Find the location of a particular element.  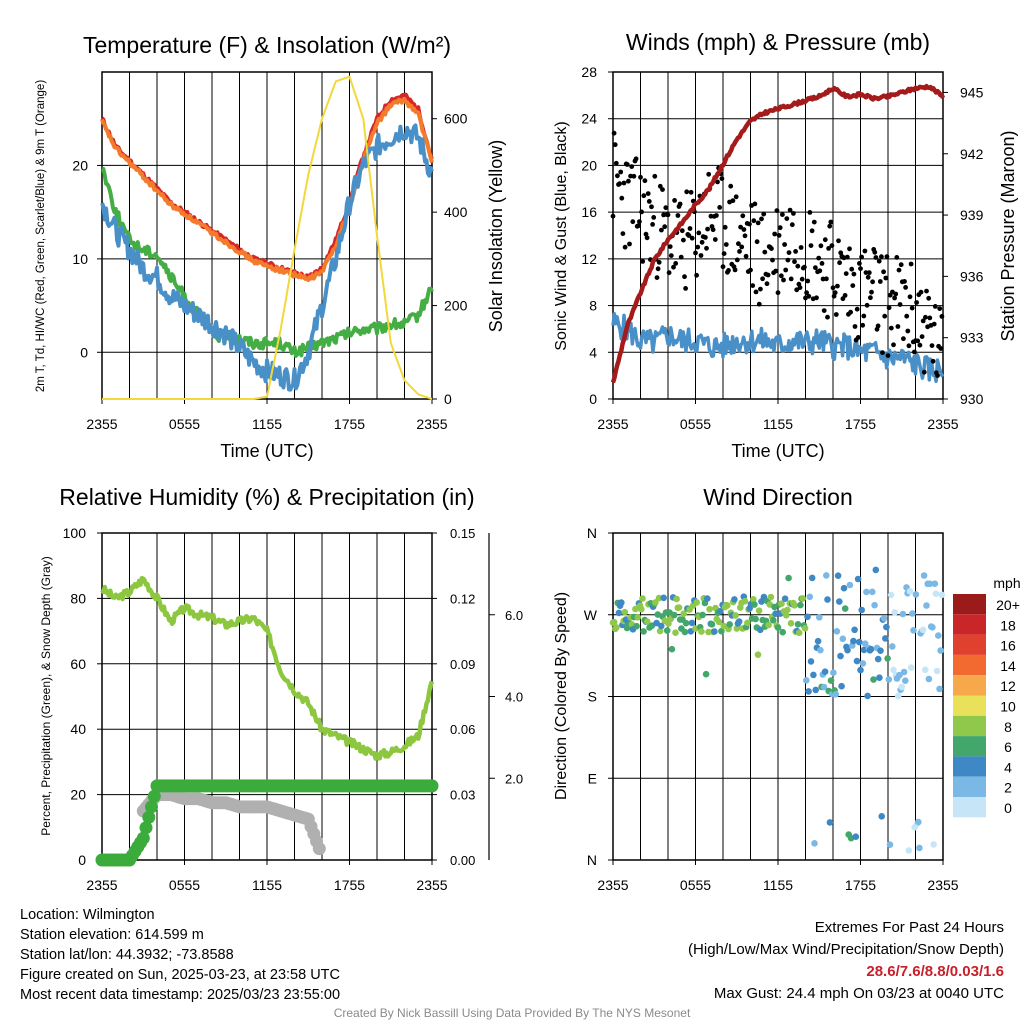

series-line-9m-t is located at coordinates (267, 189).